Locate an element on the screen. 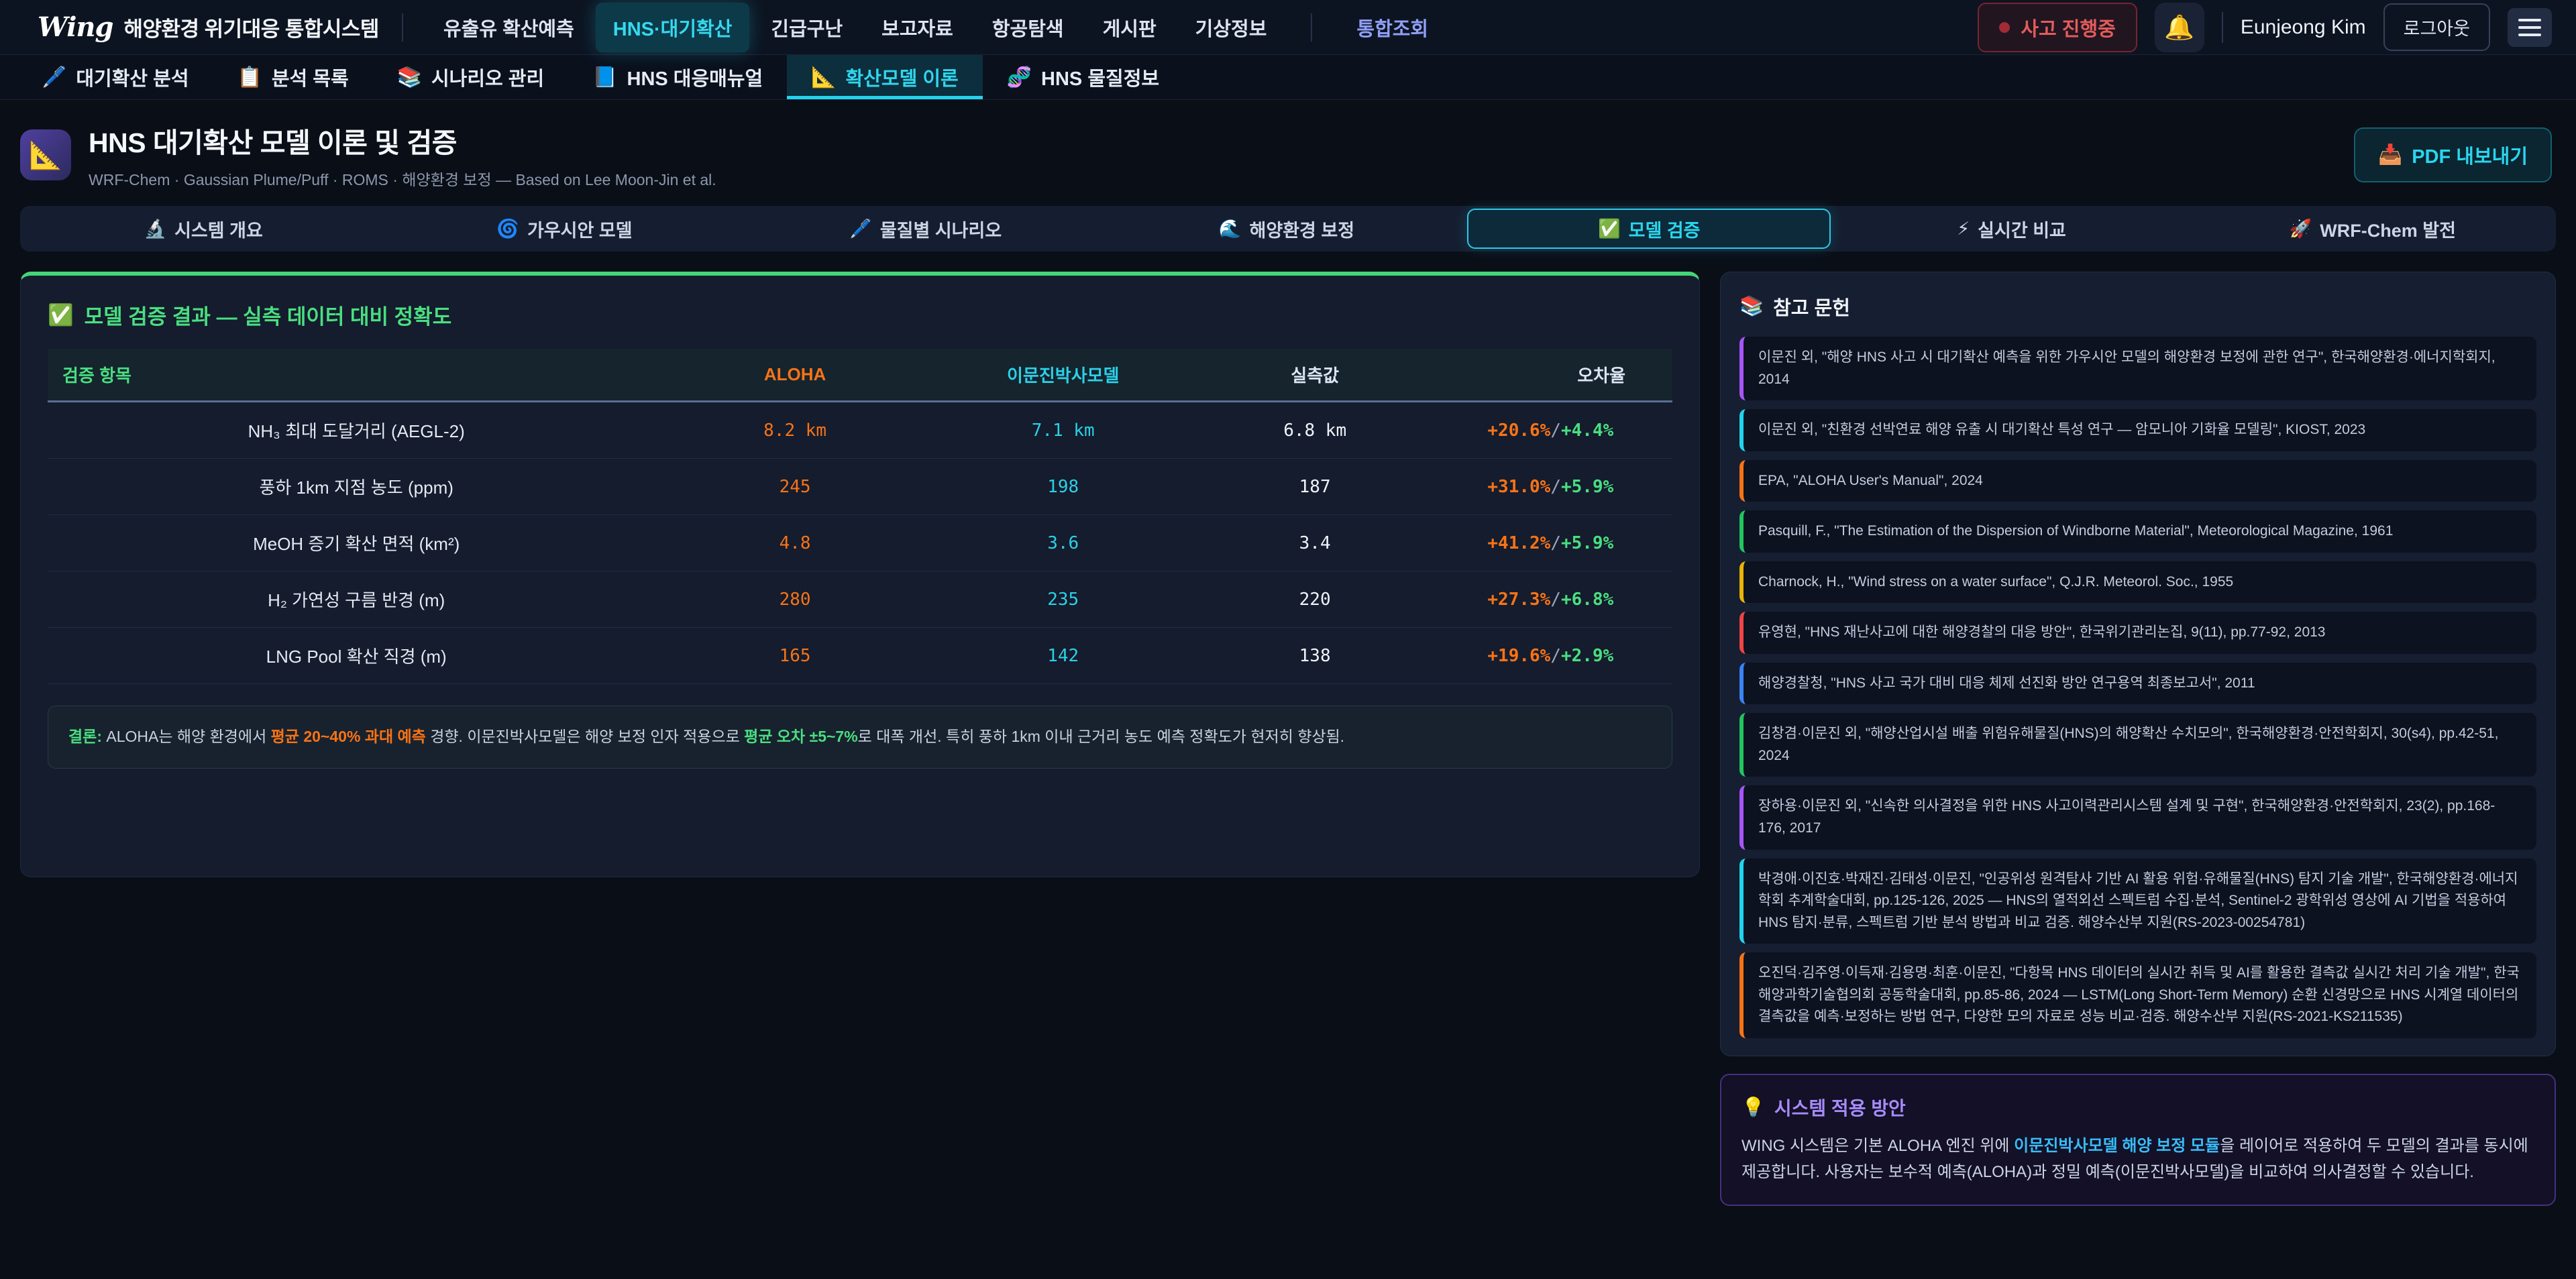  status-badge-label: 사고 진행중 is located at coordinates (2068, 29).